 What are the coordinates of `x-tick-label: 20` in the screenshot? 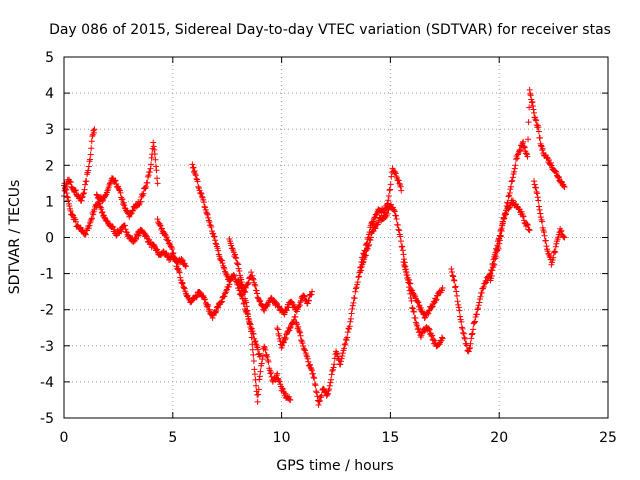 It's located at (499, 438).